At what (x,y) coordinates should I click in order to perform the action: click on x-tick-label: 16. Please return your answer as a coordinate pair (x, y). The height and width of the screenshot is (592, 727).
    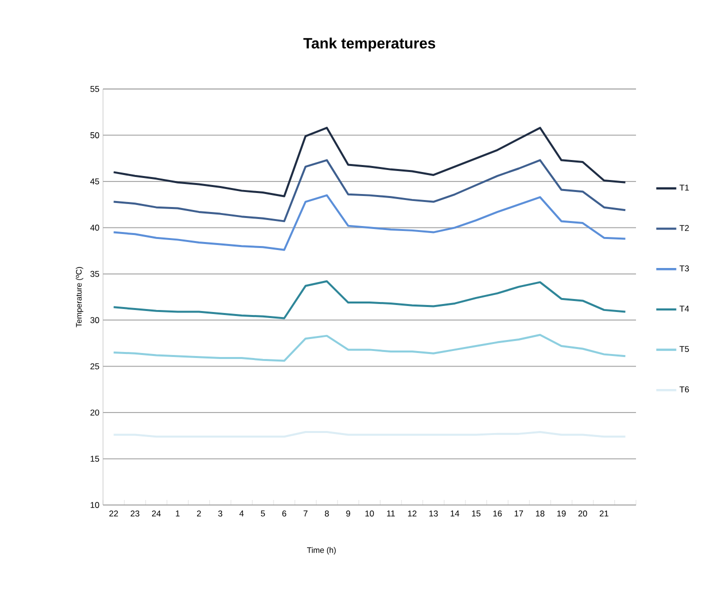
    Looking at the image, I should click on (497, 513).